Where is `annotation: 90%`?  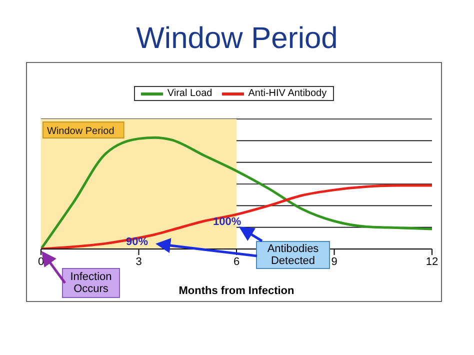
annotation: 90% is located at coordinates (137, 242).